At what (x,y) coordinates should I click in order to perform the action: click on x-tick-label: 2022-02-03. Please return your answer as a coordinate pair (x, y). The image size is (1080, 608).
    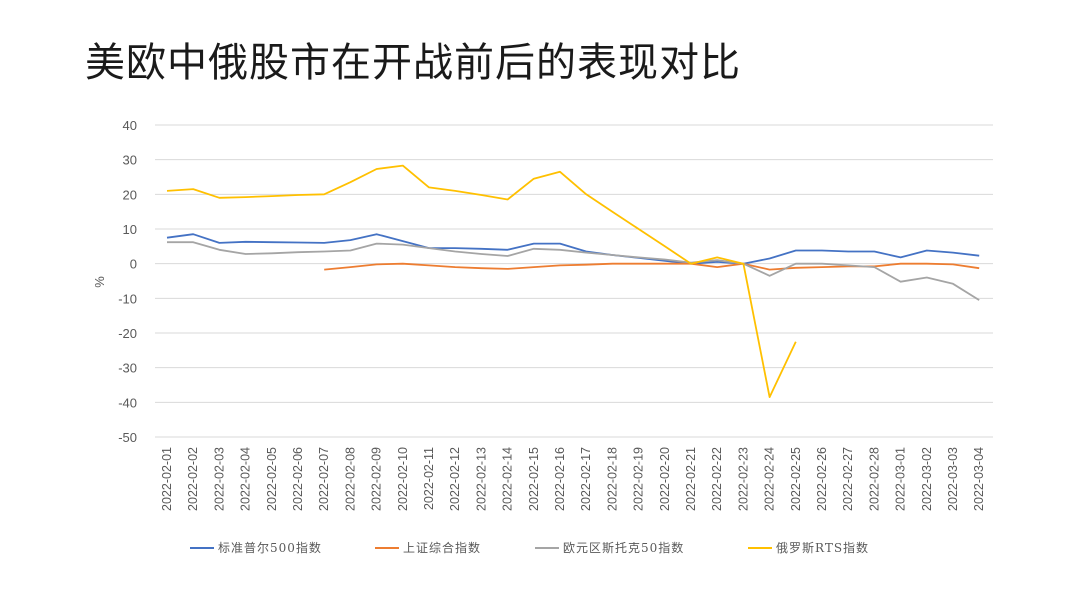
    Looking at the image, I should click on (219, 479).